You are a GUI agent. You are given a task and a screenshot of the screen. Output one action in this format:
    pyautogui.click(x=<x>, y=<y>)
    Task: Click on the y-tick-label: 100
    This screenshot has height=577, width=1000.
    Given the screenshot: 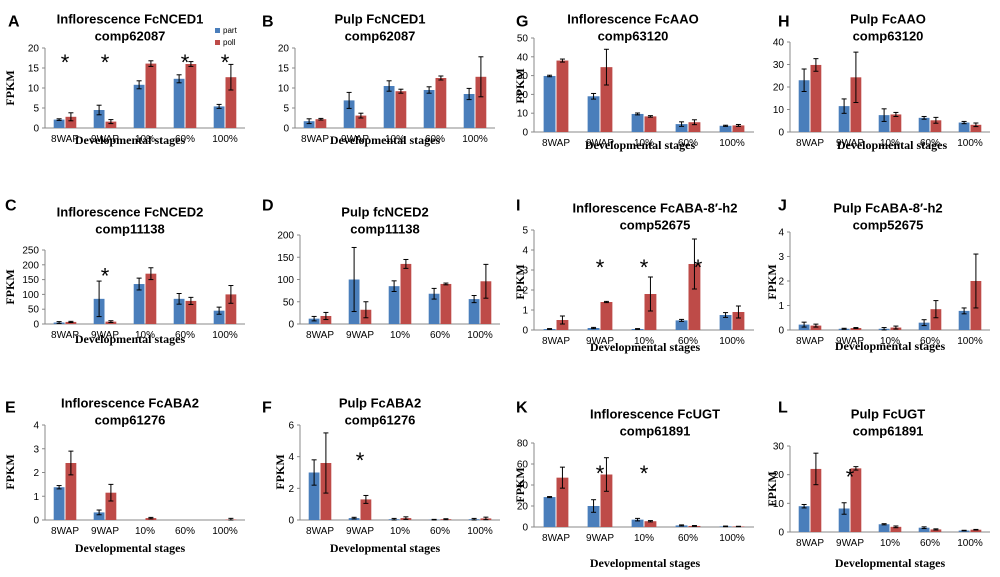 What is the action you would take?
    pyautogui.click(x=285, y=280)
    